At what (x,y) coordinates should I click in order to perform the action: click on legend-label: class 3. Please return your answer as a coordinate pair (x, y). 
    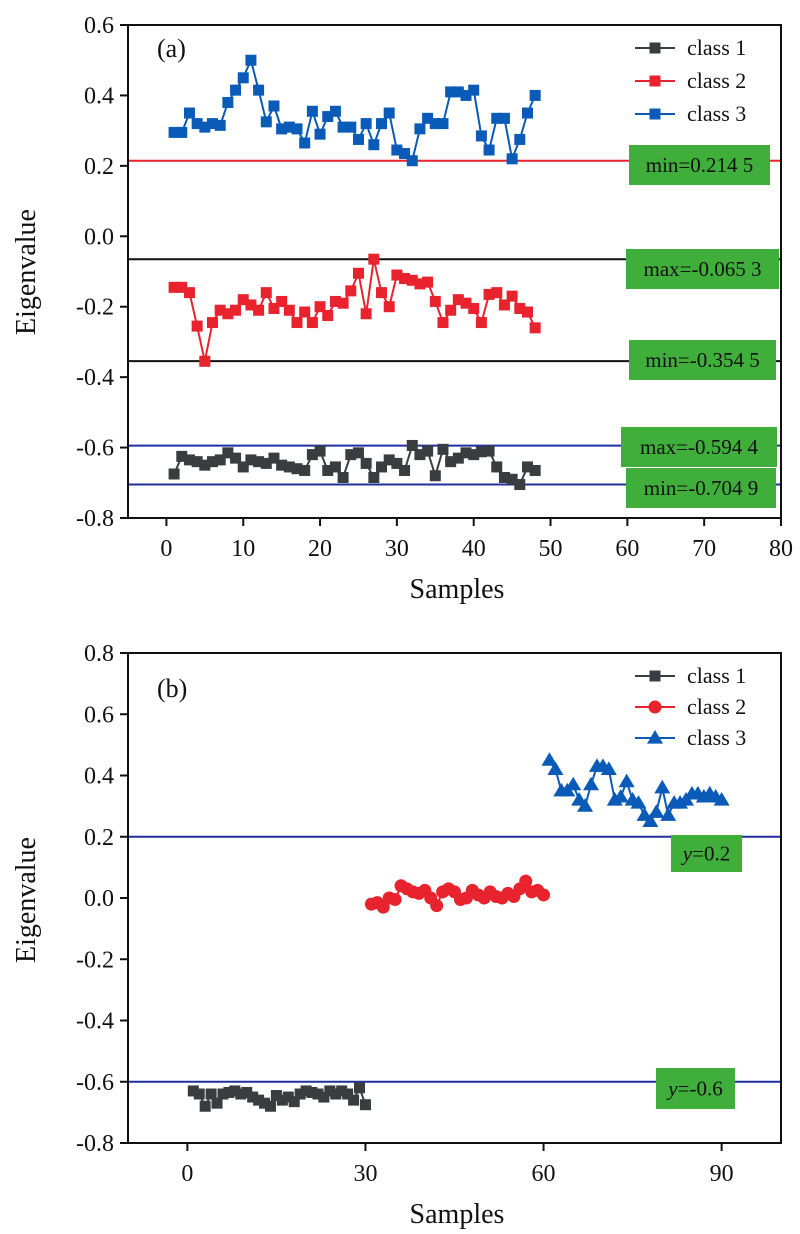
    Looking at the image, I should click on (716, 737).